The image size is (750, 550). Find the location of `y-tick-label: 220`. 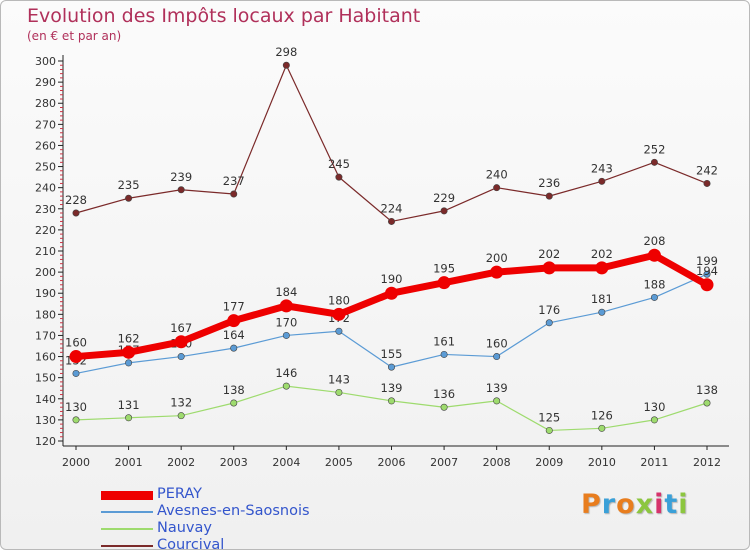

y-tick-label: 220 is located at coordinates (45, 230).